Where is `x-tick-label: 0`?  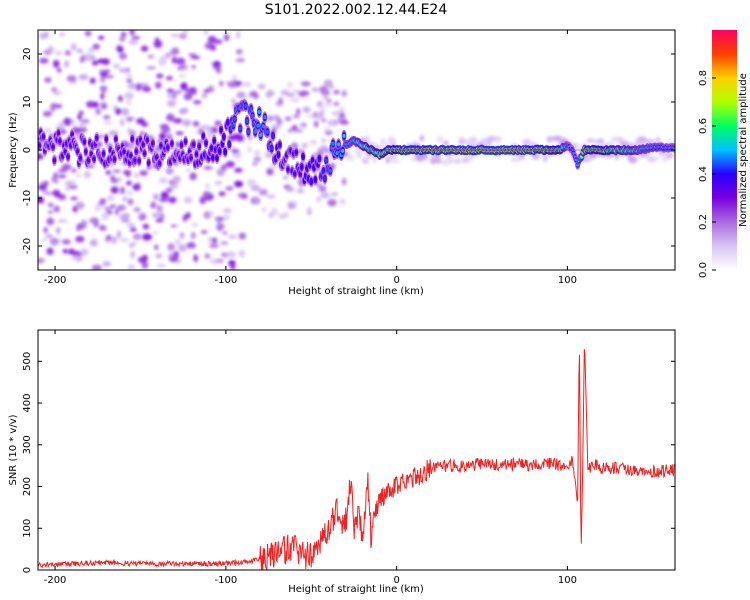
x-tick-label: 0 is located at coordinates (396, 580).